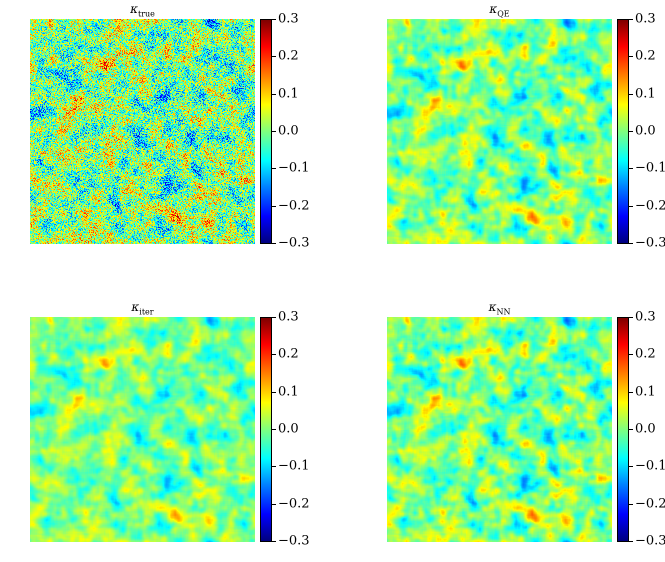 This screenshot has width=665, height=562. Describe the element at coordinates (142, 131) in the screenshot. I see `heatmap-kappa-true` at that location.